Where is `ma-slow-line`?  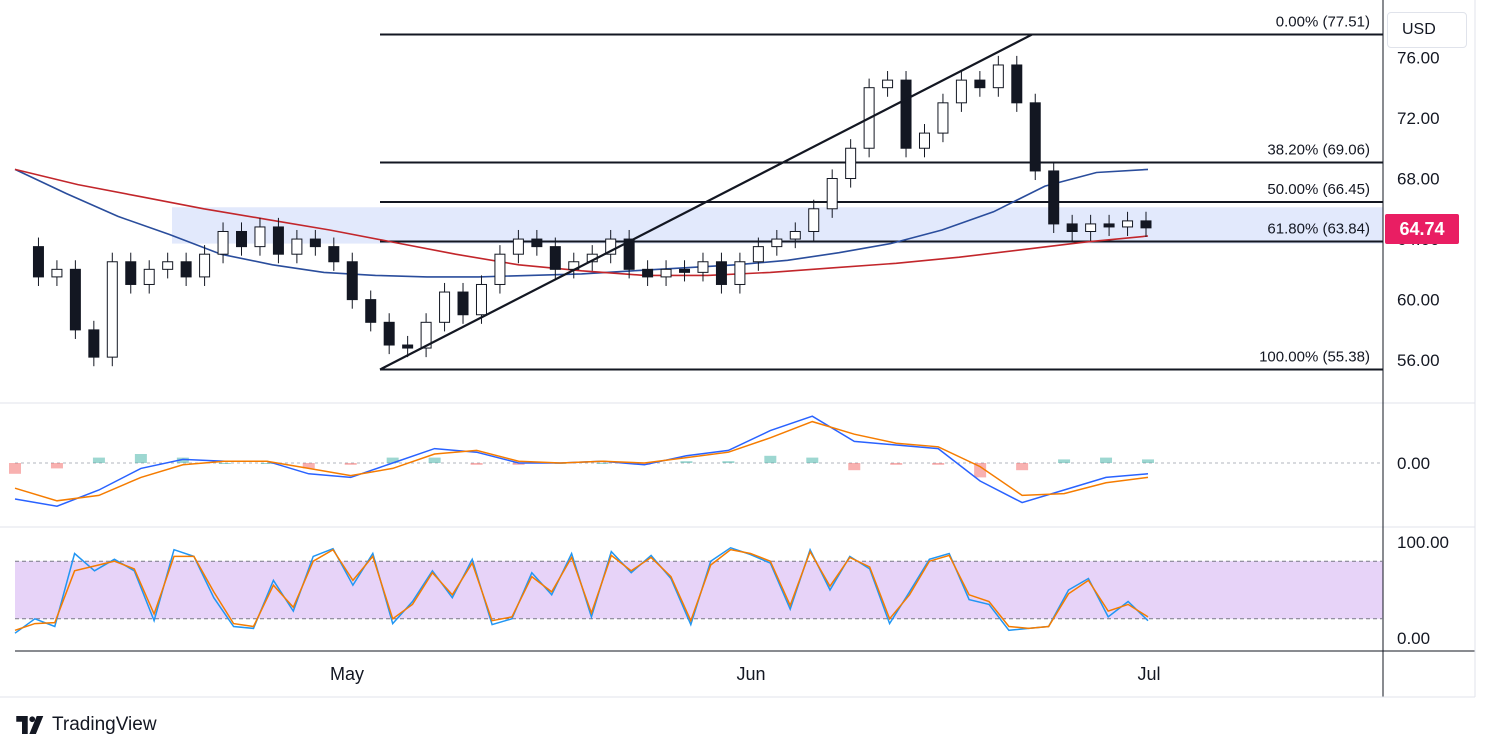
ma-slow-line is located at coordinates (581, 222).